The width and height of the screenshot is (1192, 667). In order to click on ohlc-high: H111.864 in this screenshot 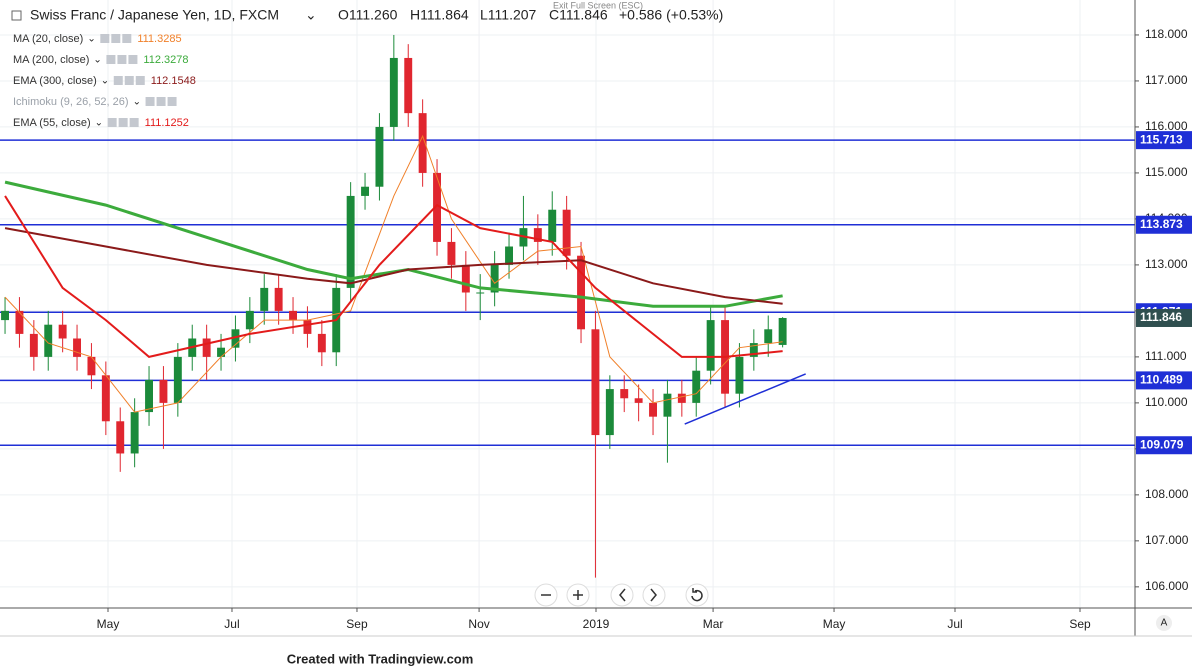, I will do `click(439, 15)`.